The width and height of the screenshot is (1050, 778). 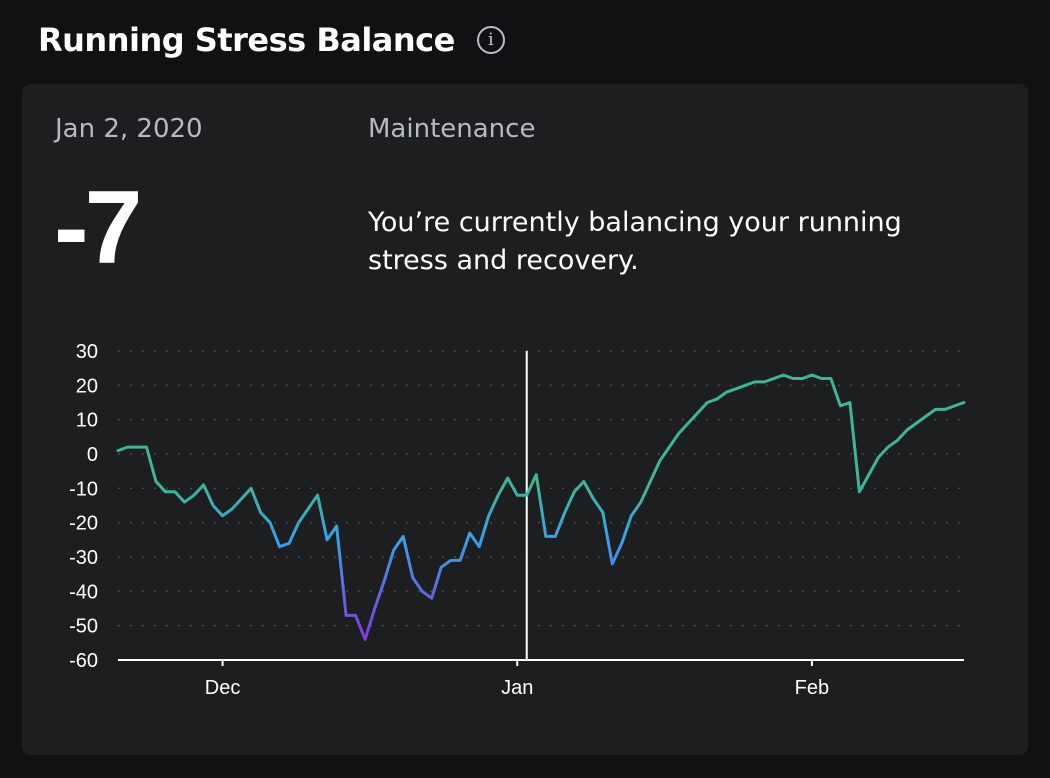 I want to click on y-tick-label: -20, so click(x=83, y=524).